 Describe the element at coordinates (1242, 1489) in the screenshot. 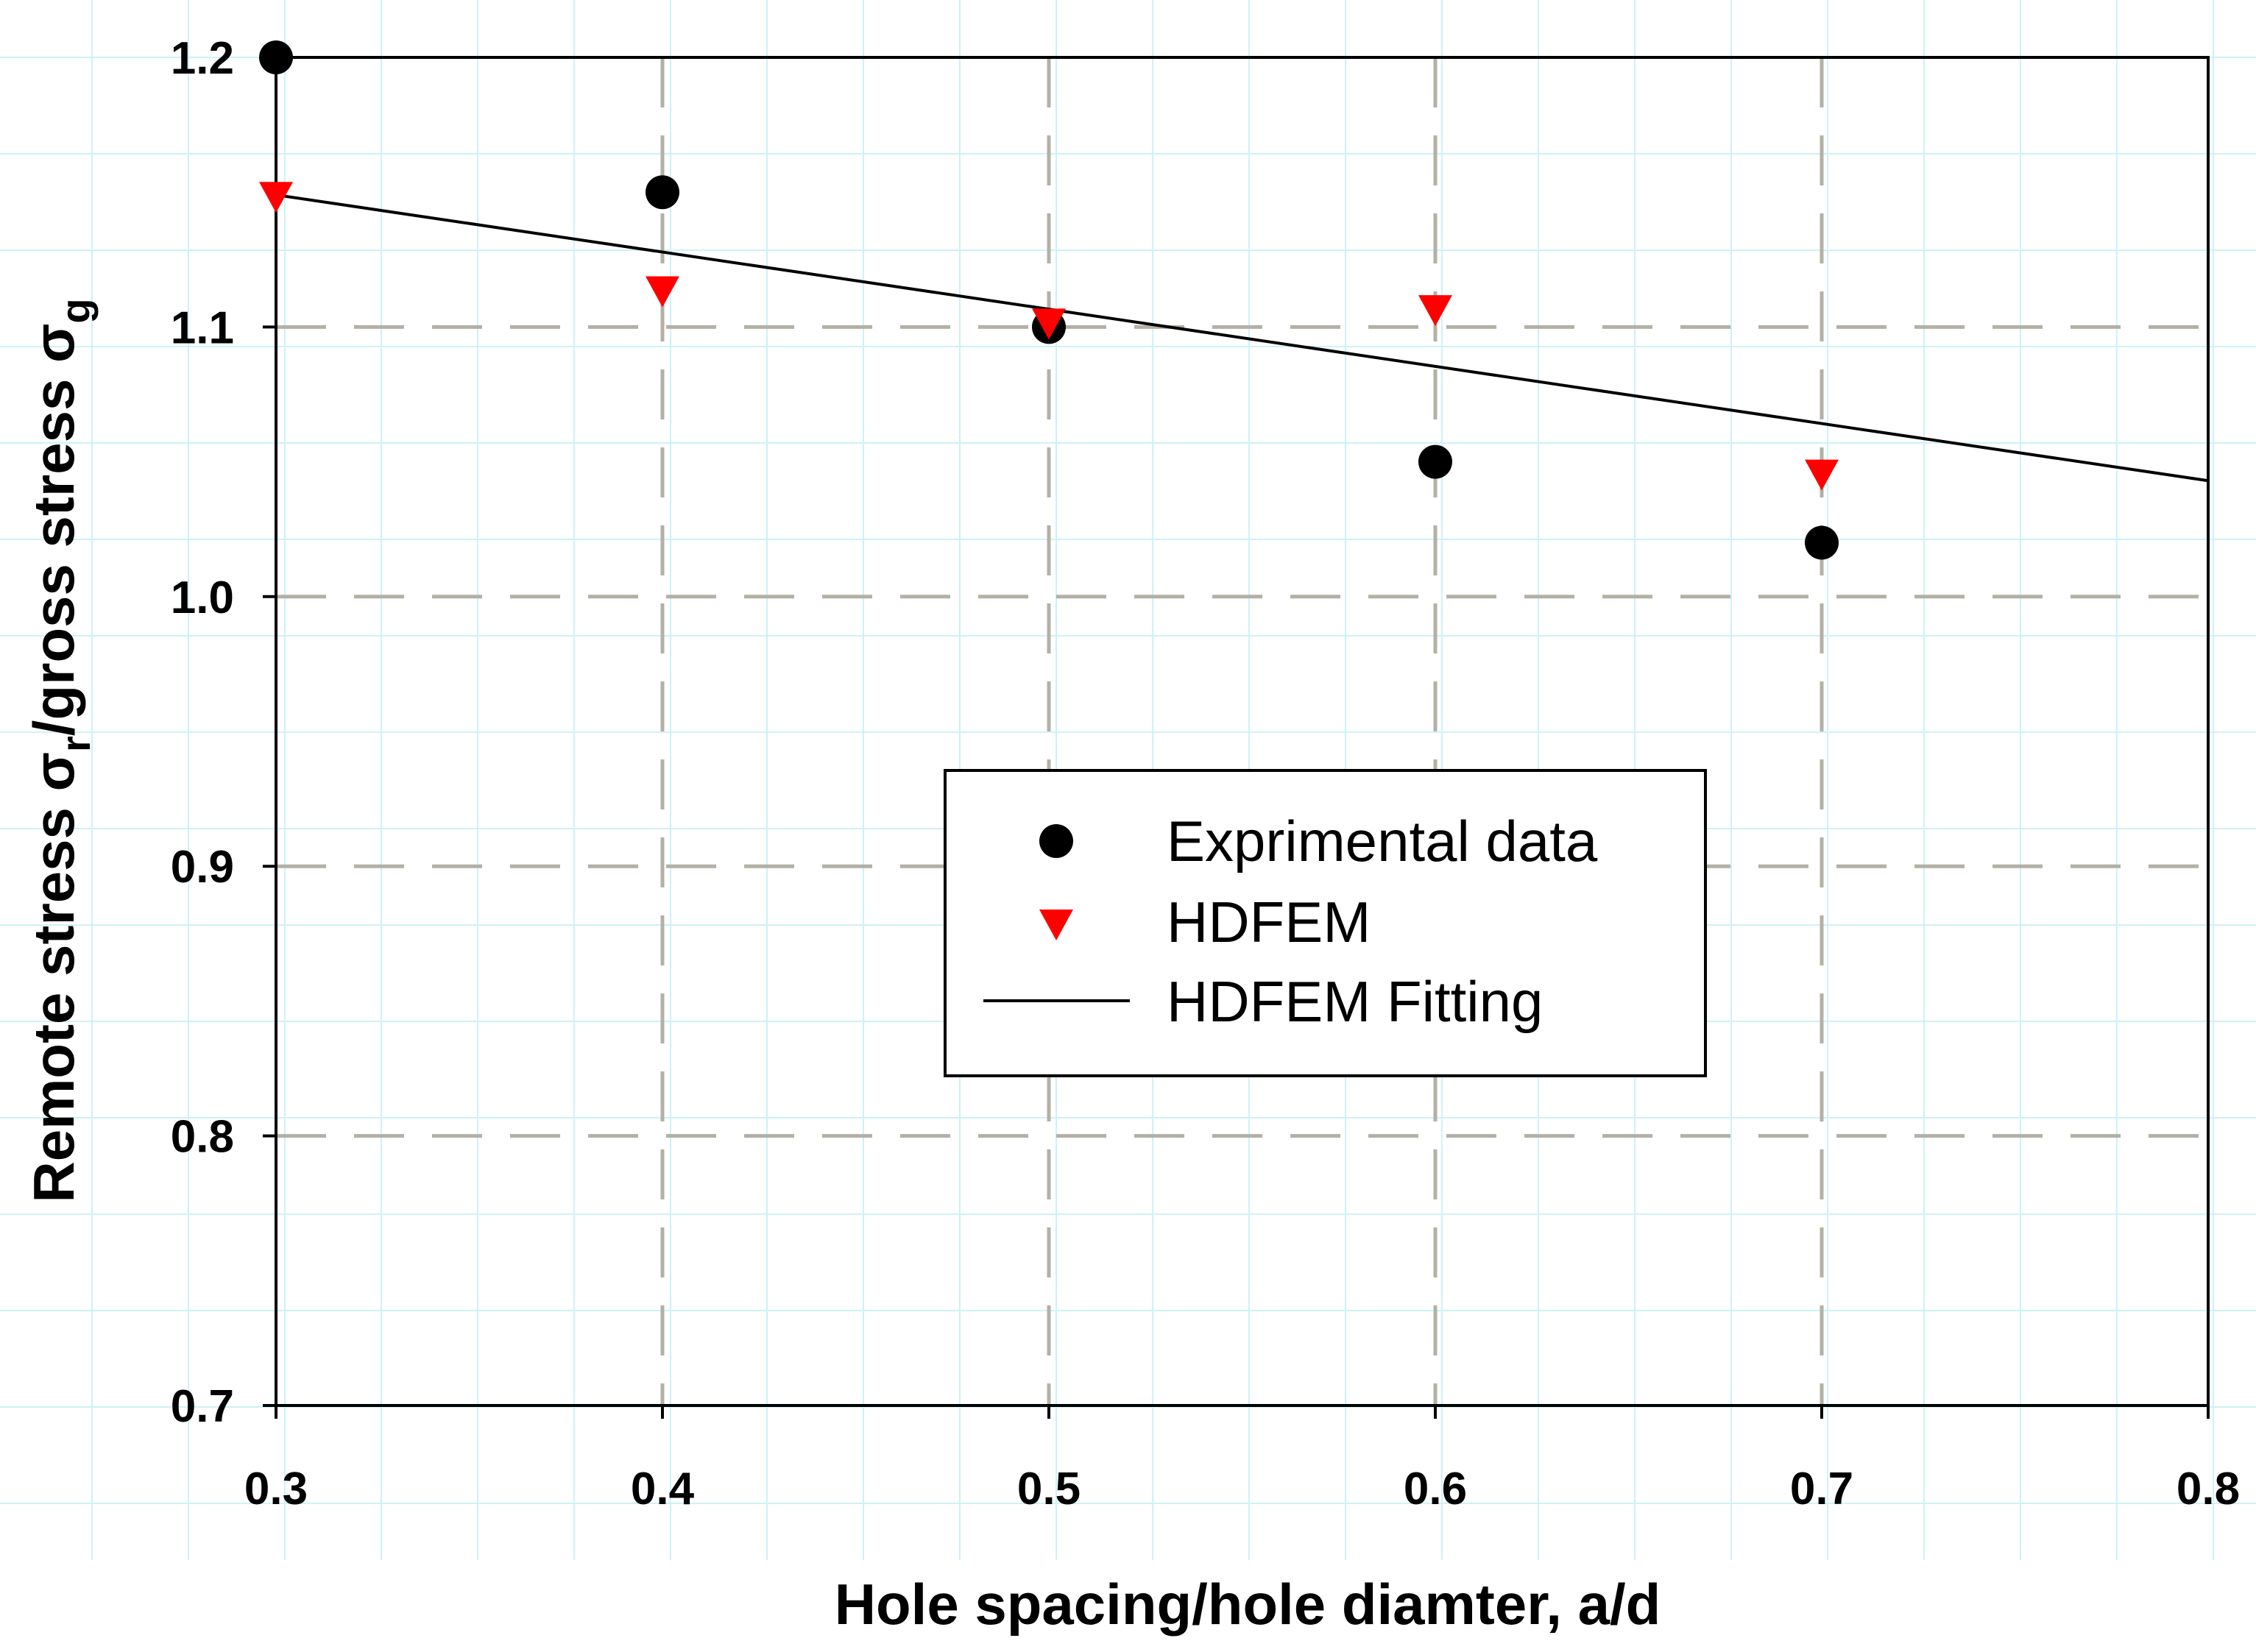

I see `x-tick-labels: 0.3 0.4 0.5 0.6 0.7 0.8` at that location.